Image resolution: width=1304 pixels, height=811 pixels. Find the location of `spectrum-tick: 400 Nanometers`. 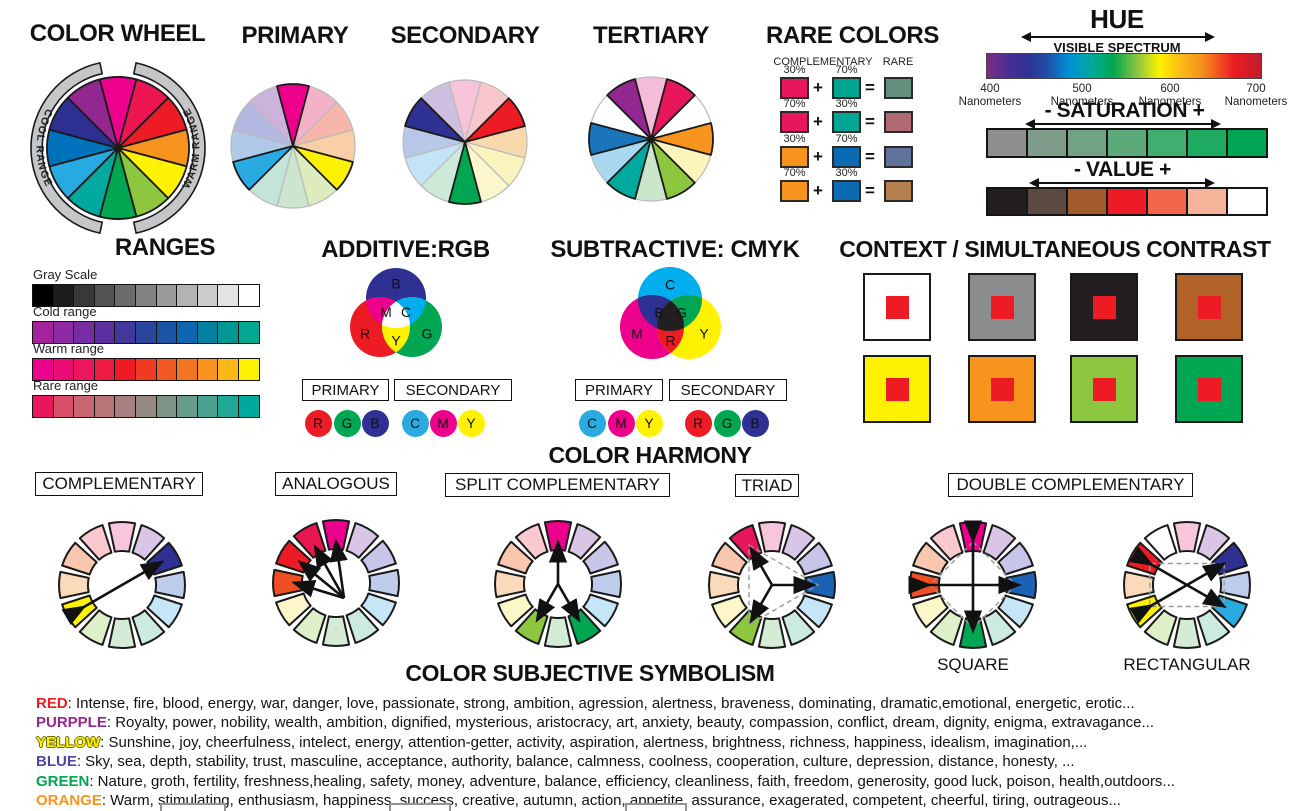

spectrum-tick: 400 Nanometers is located at coordinates (990, 95).